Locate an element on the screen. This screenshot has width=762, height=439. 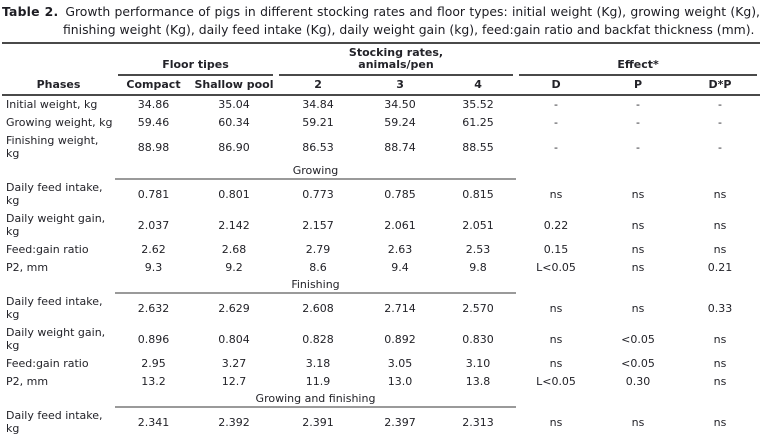
value-cell: 34.86 is located at coordinates (153, 104).